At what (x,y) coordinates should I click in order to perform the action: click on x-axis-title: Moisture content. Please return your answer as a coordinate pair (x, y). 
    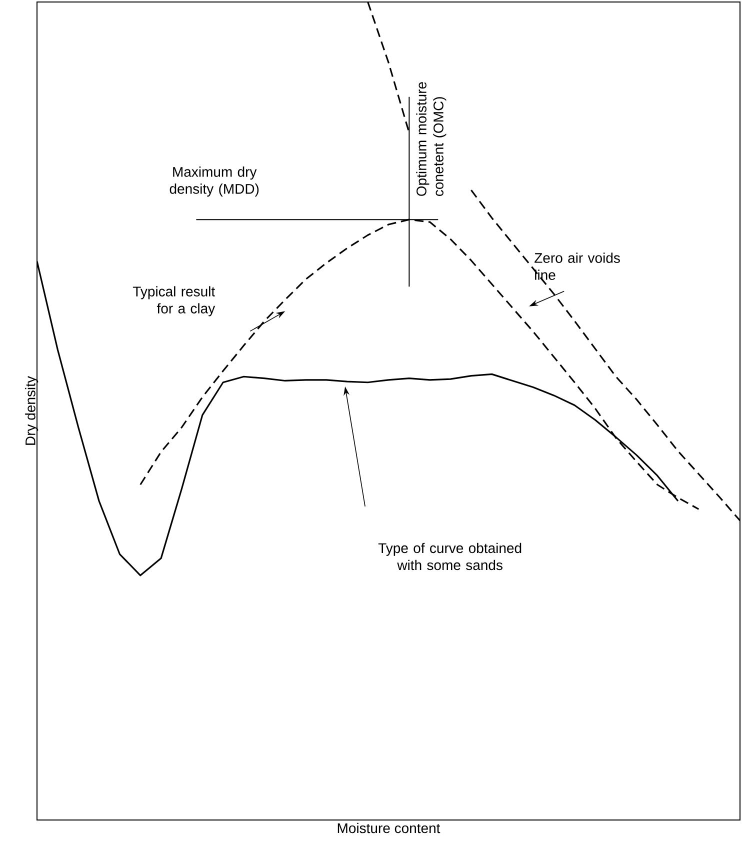
    Looking at the image, I should click on (389, 828).